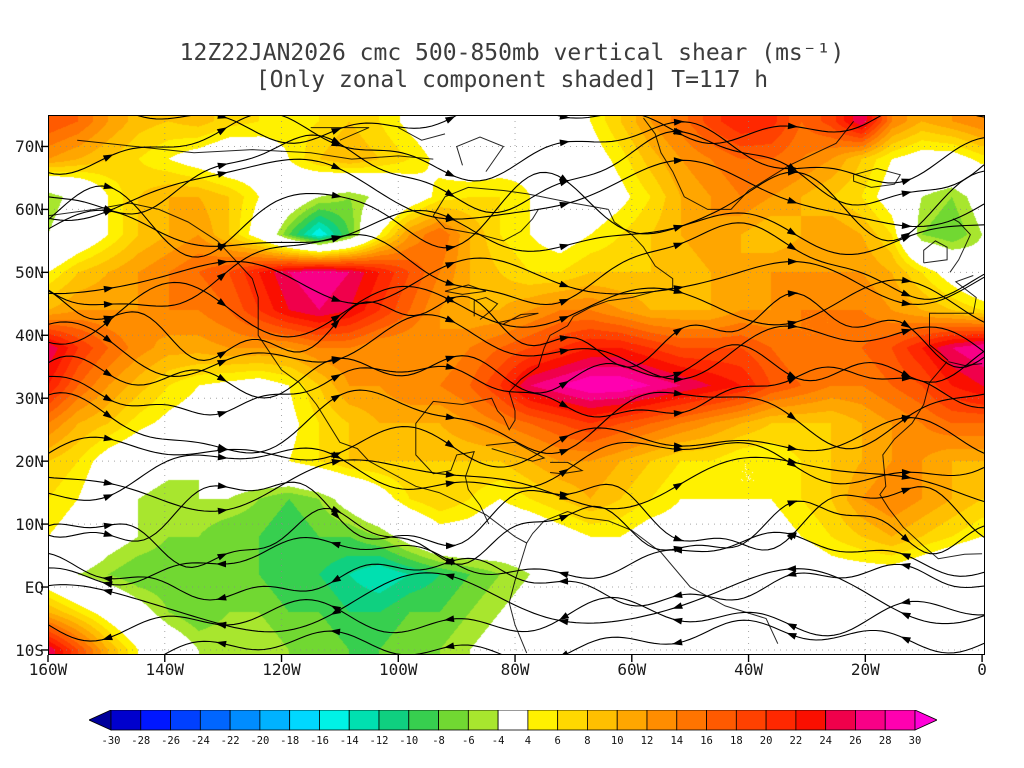  What do you see at coordinates (982, 669) in the screenshot?
I see `lon-label: 0` at bounding box center [982, 669].